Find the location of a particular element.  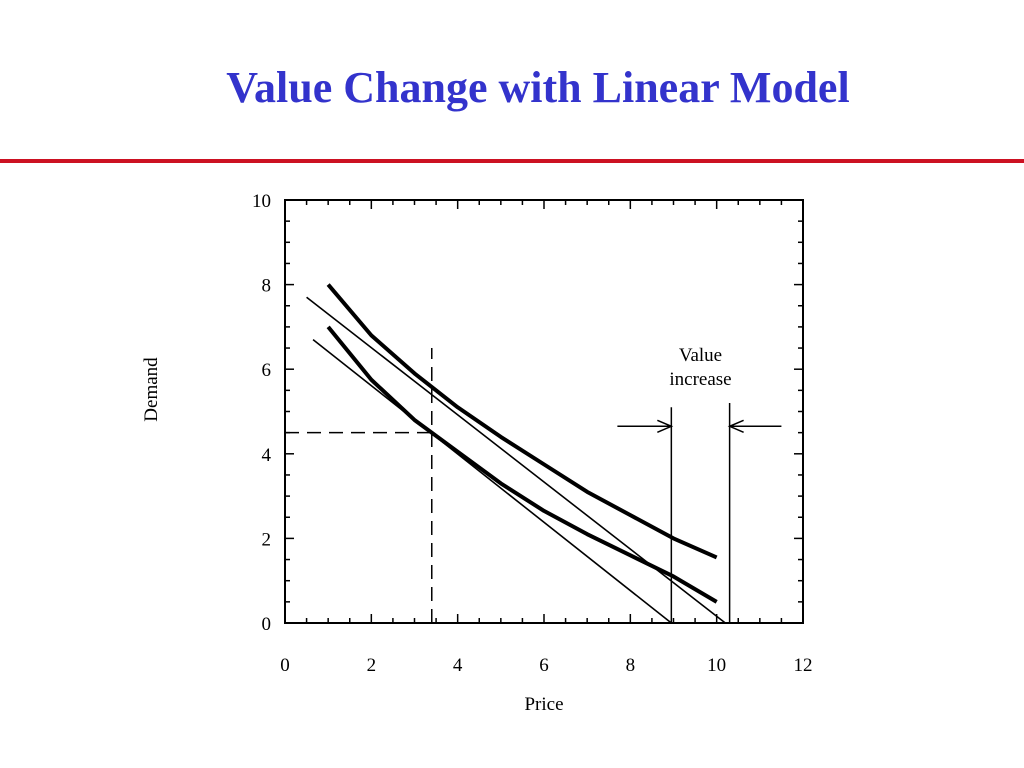

title-divider is located at coordinates (512, 161).